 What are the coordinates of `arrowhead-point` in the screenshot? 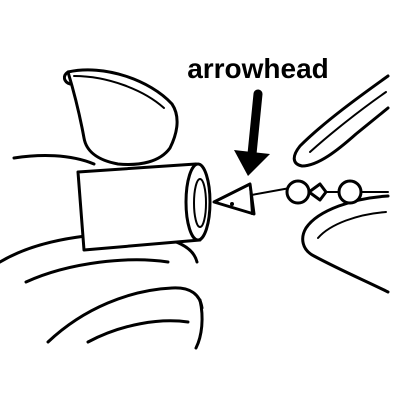 It's located at (234, 199).